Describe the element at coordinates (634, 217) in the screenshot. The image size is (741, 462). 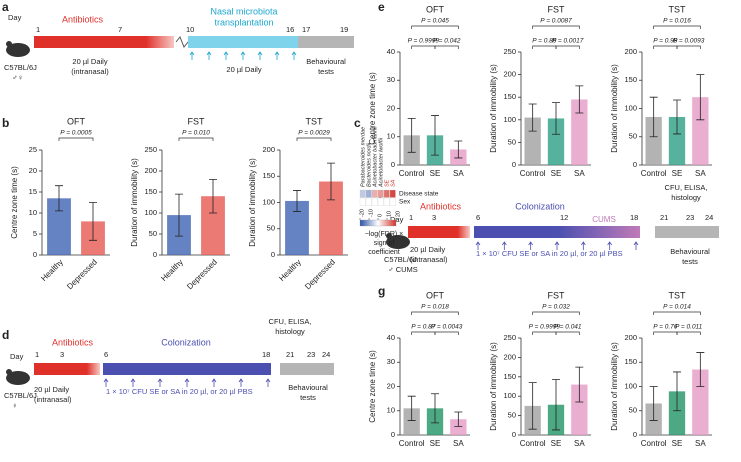
I see `day: 18` at that location.